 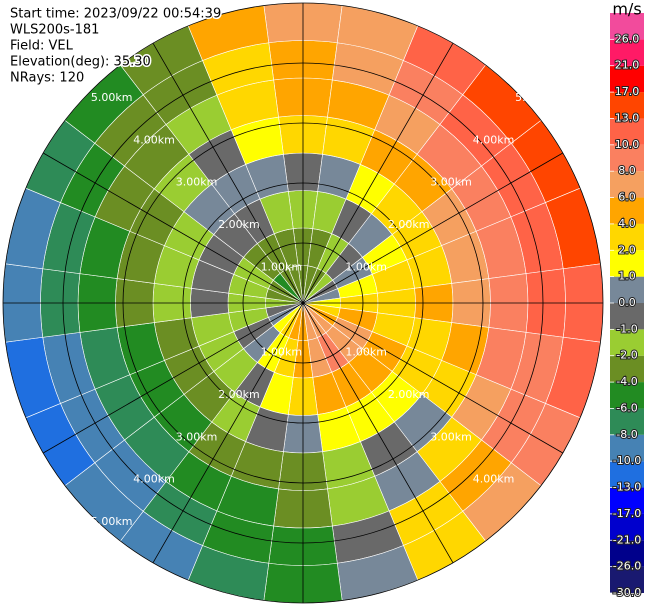 What do you see at coordinates (627, 276) in the screenshot?
I see `colorbar-tick-label: 1.0` at bounding box center [627, 276].